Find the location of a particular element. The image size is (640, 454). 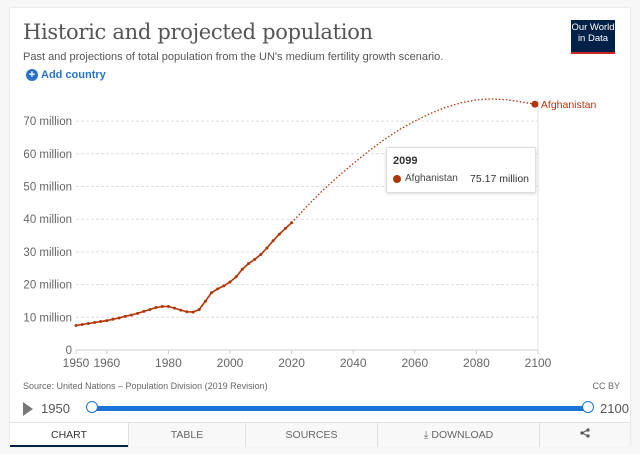

x-tick-label: 1960 is located at coordinates (106, 363).